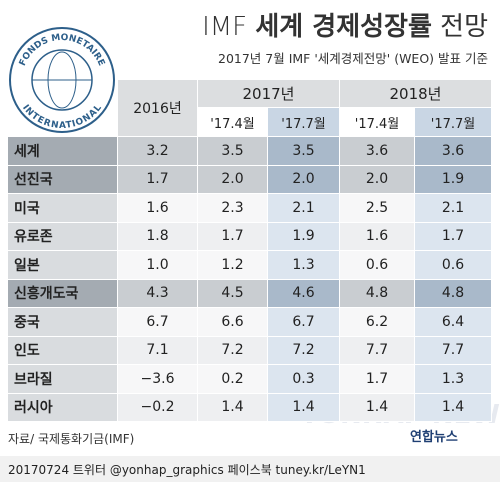  What do you see at coordinates (63, 265) in the screenshot?
I see `row-label: 일본` at bounding box center [63, 265].